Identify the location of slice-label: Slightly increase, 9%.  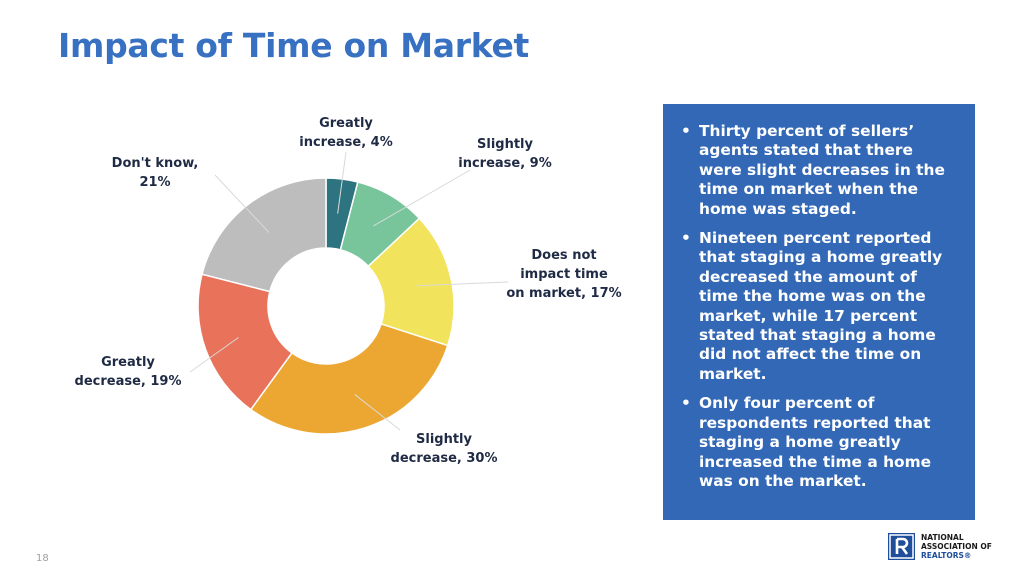
(505, 154).